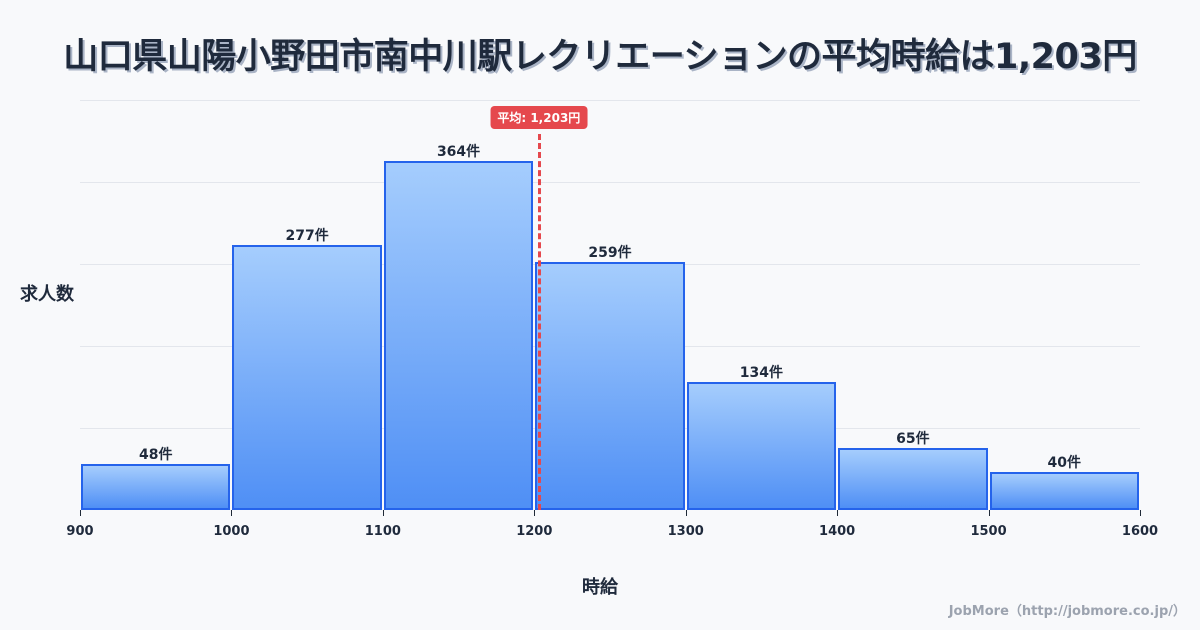  Describe the element at coordinates (837, 531) in the screenshot. I see `x-tick-label: 1400` at that location.